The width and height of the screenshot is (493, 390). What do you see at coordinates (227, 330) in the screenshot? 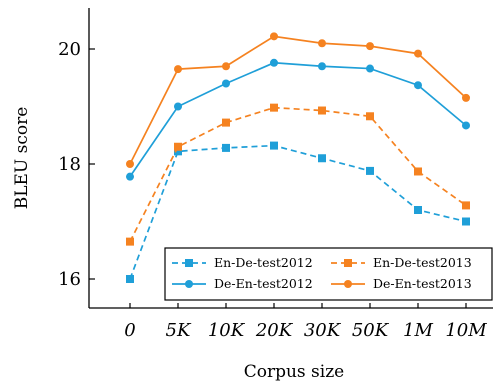
I see `x-tick-label: 10K` at bounding box center [227, 330].